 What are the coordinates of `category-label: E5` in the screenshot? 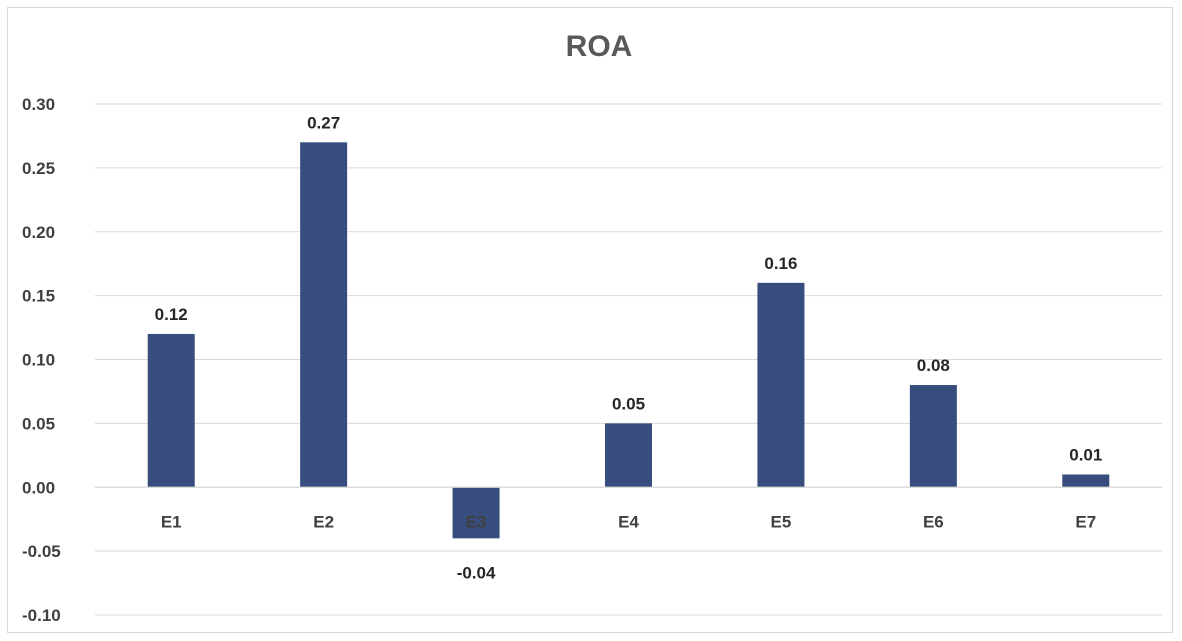 It's located at (781, 521).